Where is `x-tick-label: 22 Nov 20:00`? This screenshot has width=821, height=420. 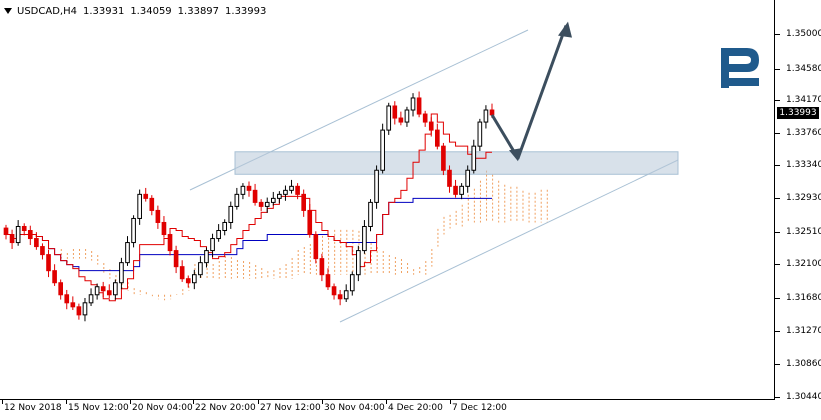 x-tick-label: 22 Nov 20:00 is located at coordinates (225, 408).